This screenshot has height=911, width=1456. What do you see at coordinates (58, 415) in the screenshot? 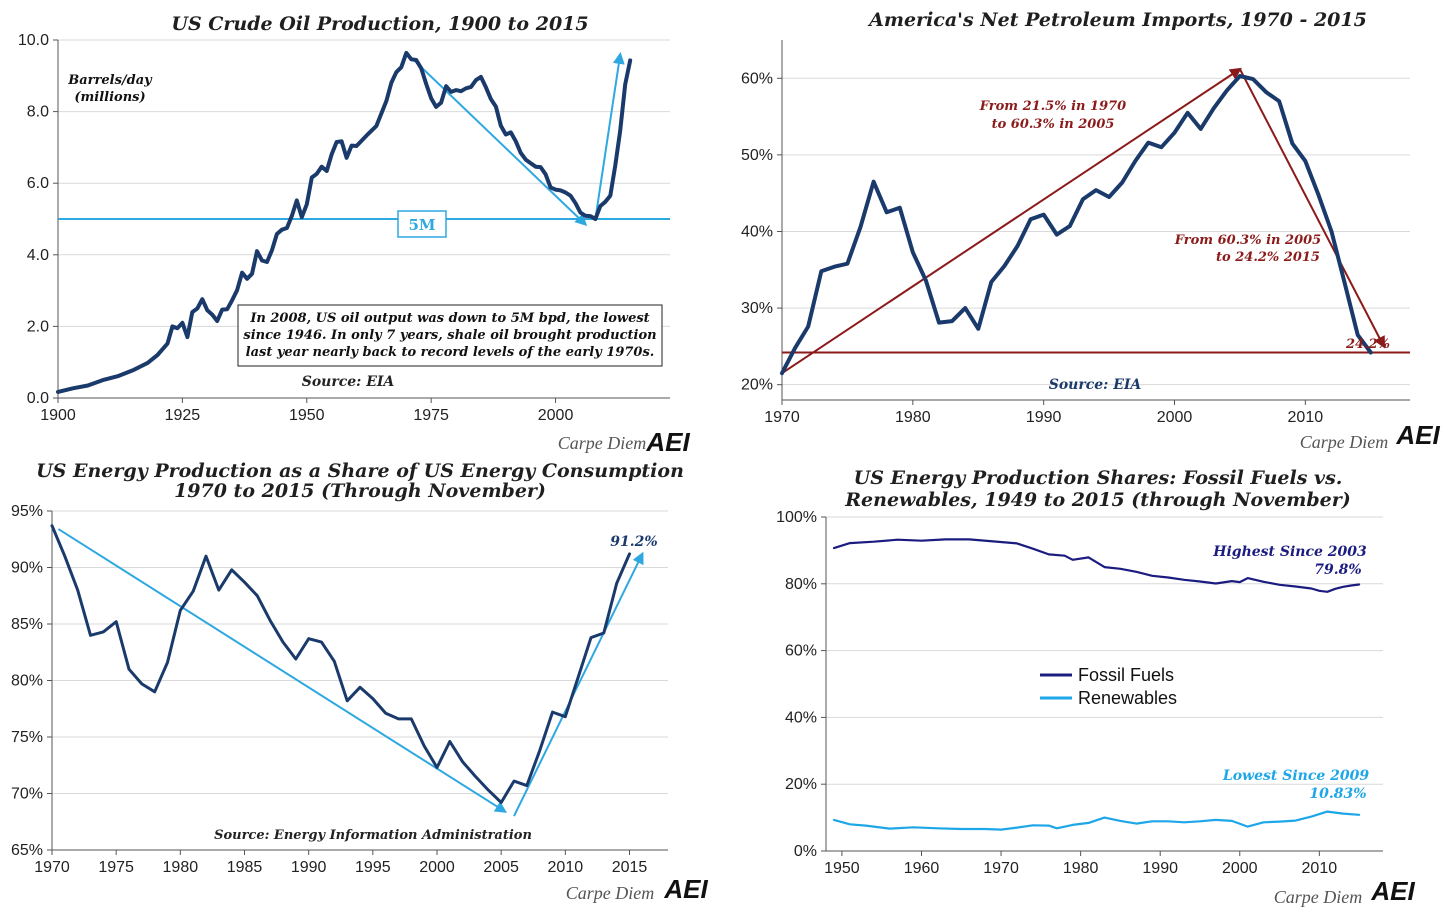
I see `x-tick-label: 1900` at bounding box center [58, 415].